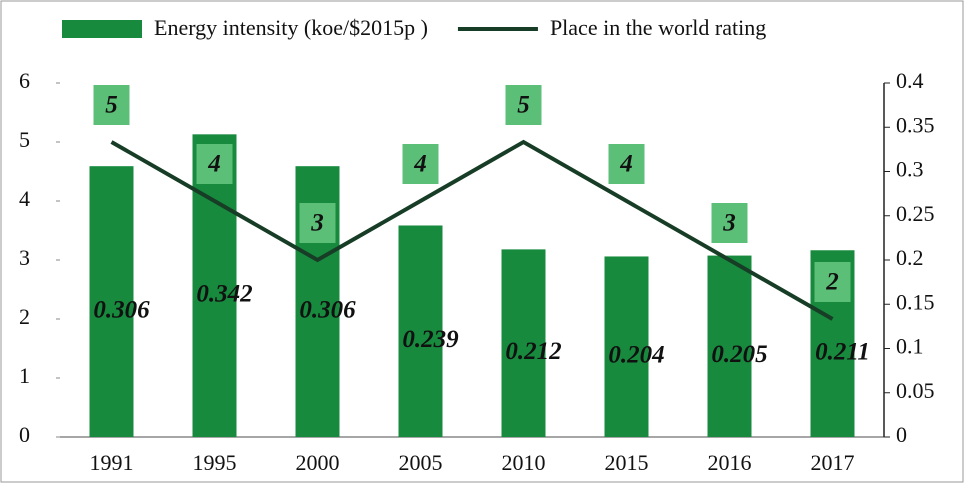  What do you see at coordinates (636, 354) in the screenshot?
I see `data-label: 0.204` at bounding box center [636, 354].